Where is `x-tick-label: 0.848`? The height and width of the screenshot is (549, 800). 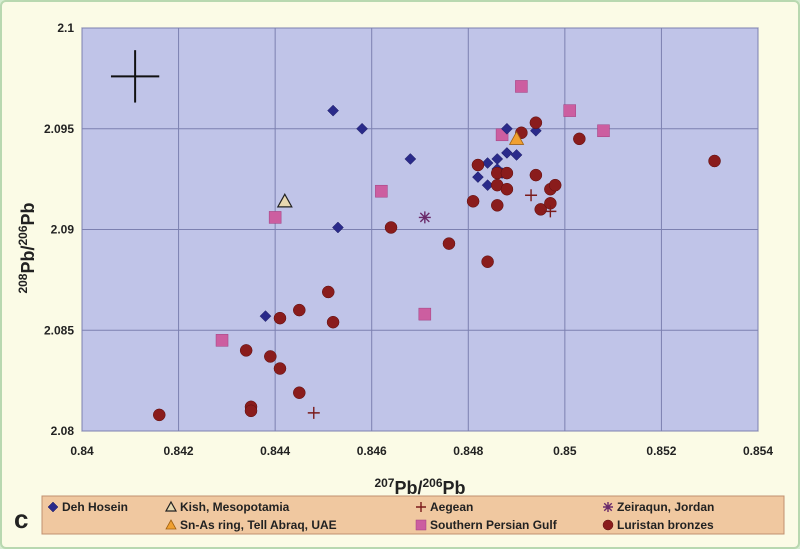
x-tick-label: 0.848 is located at coordinates (468, 451).